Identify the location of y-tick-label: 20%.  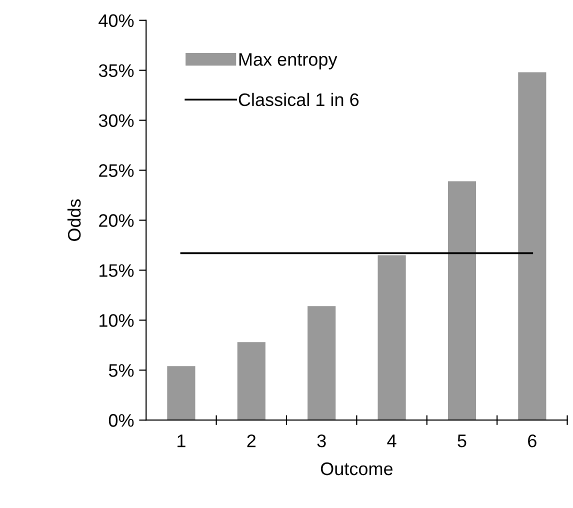
(116, 220).